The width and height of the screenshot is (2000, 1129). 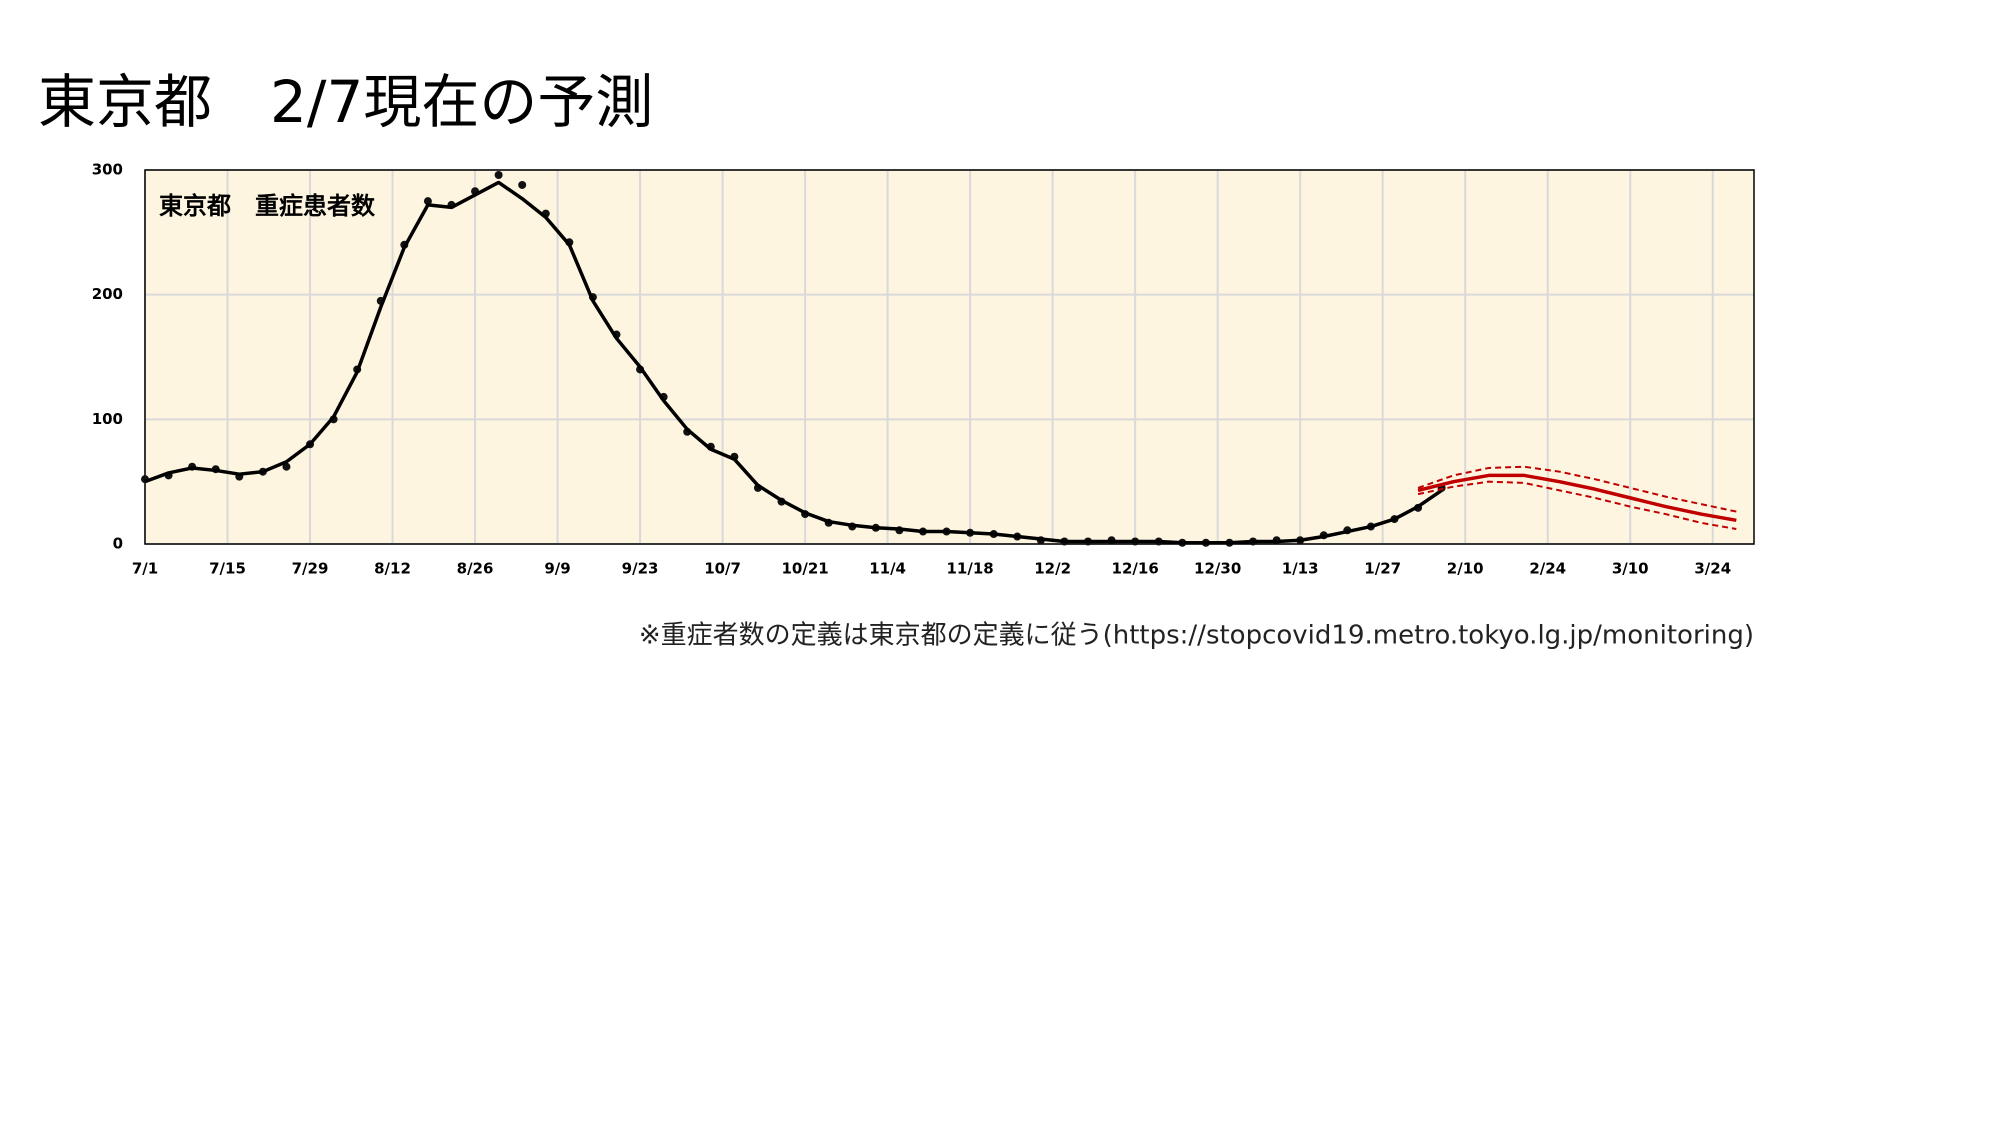 What do you see at coordinates (970, 569) in the screenshot?
I see `x-tick-label: 11/18` at bounding box center [970, 569].